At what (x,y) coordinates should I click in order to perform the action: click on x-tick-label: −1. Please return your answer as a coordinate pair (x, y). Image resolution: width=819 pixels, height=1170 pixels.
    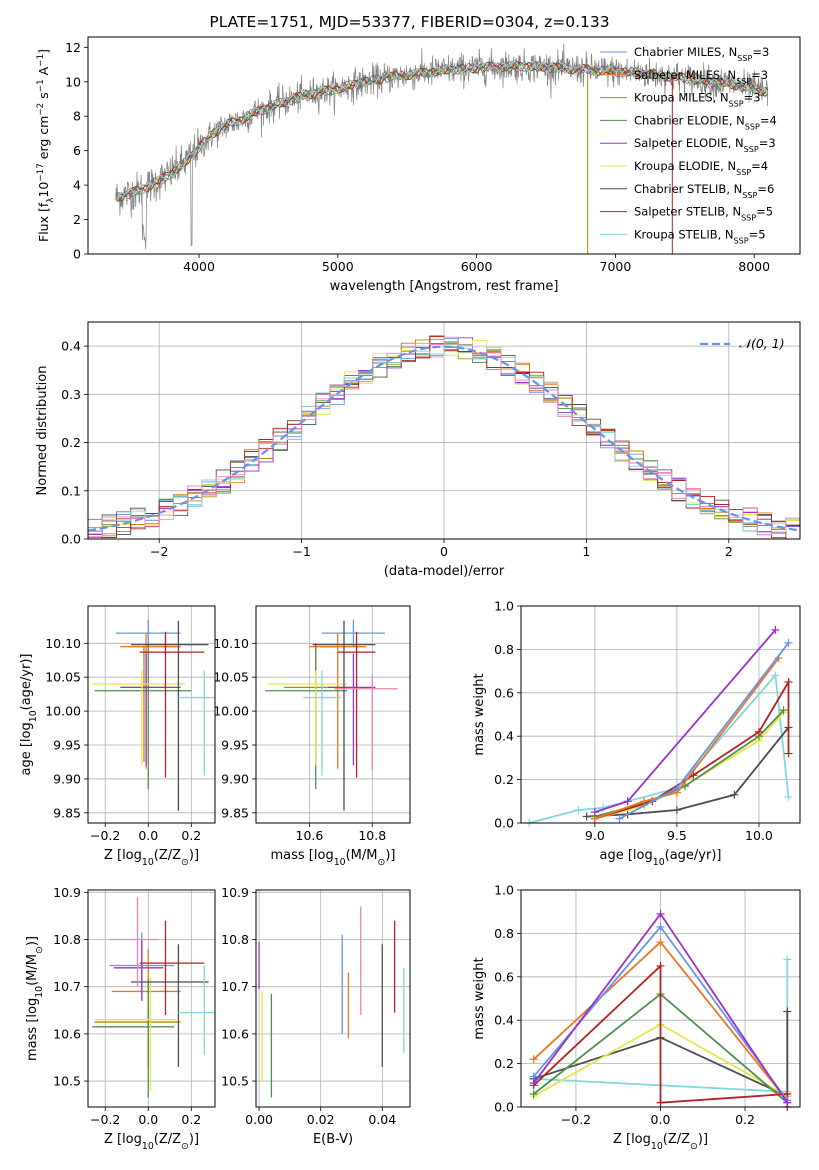
    Looking at the image, I should click on (301, 551).